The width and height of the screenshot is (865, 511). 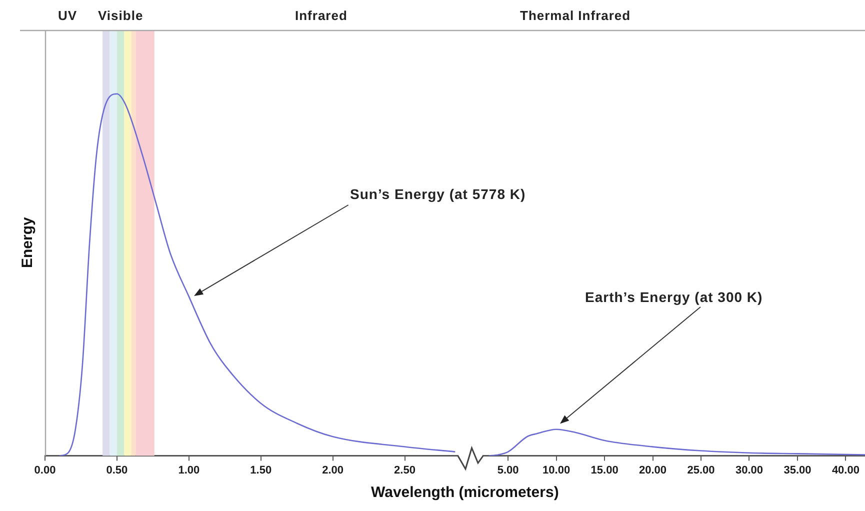 What do you see at coordinates (749, 470) in the screenshot?
I see `x-tick-label: 30.00` at bounding box center [749, 470].